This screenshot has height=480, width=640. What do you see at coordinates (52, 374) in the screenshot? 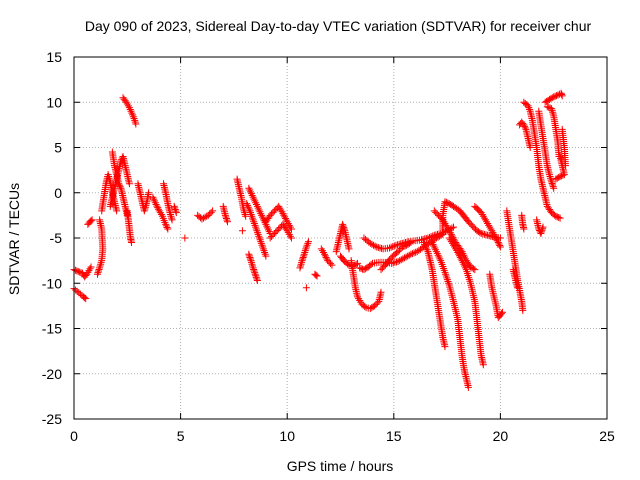
I see `y-tick-label: -20` at bounding box center [52, 374].